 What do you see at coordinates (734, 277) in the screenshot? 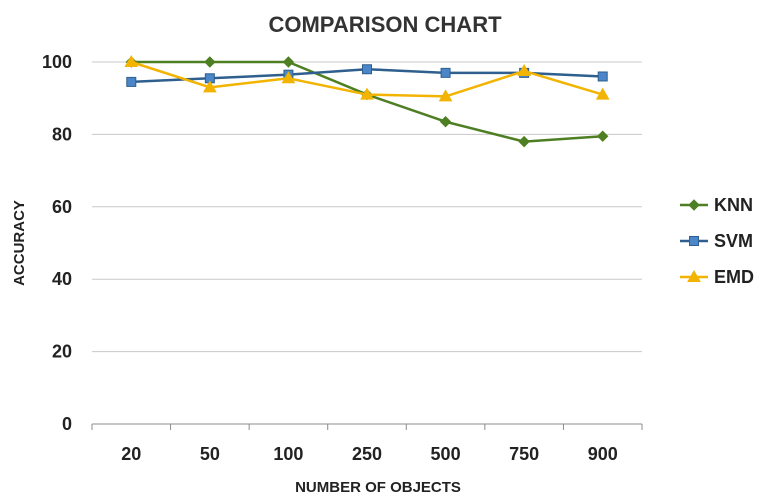
I see `legend-label-emd: EMD` at bounding box center [734, 277].